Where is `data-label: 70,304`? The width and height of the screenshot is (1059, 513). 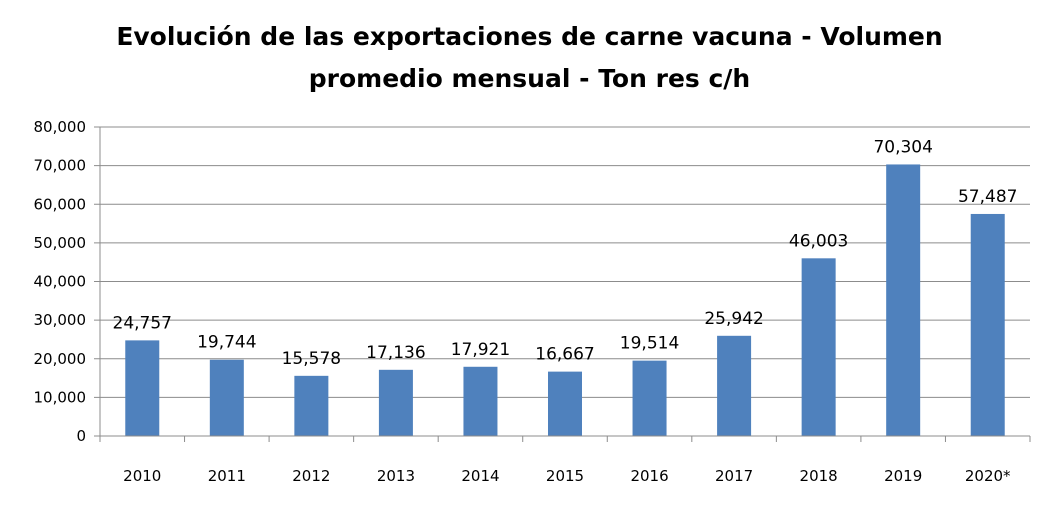
data-label: 70,304 is located at coordinates (902, 147).